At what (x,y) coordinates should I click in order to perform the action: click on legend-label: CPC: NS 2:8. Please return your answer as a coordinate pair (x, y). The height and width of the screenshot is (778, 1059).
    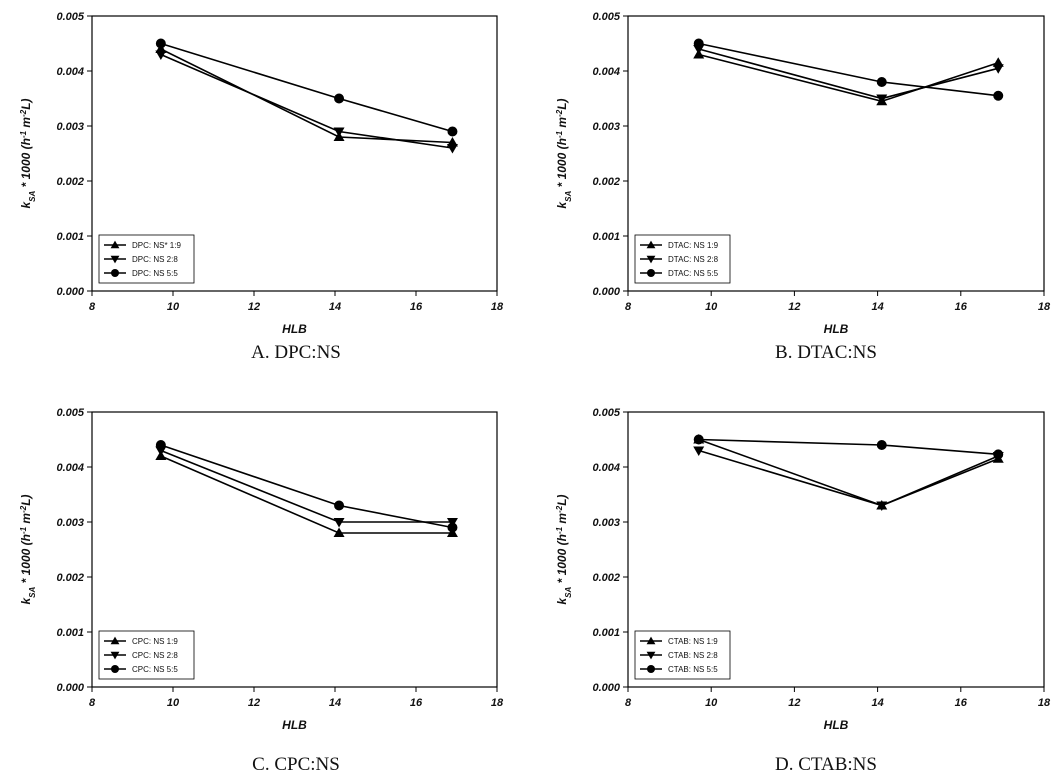
    Looking at the image, I should click on (155, 655).